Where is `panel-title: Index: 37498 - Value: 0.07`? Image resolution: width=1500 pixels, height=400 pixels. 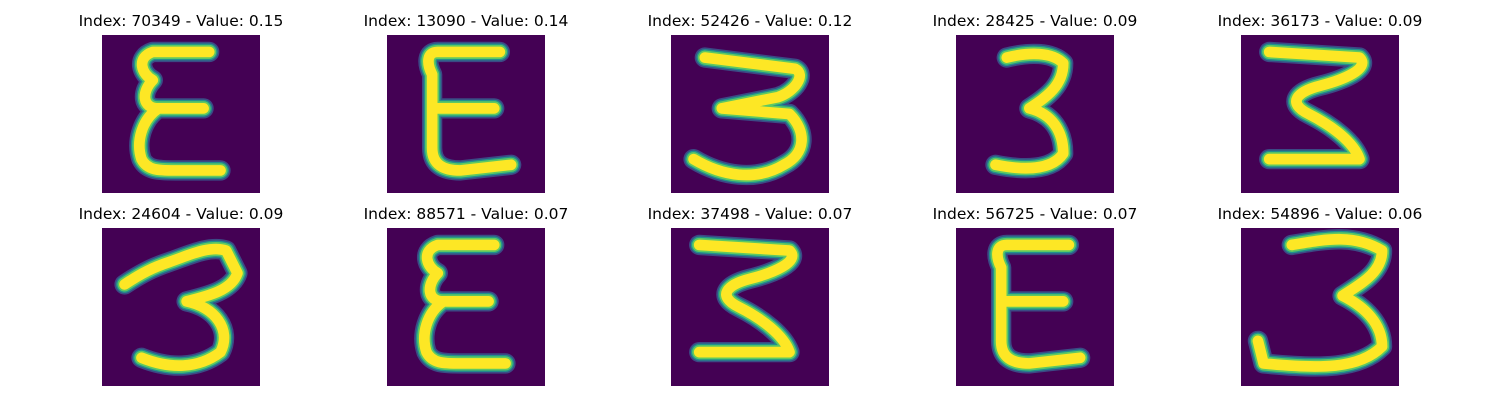 panel-title: Index: 37498 - Value: 0.07 is located at coordinates (750, 214).